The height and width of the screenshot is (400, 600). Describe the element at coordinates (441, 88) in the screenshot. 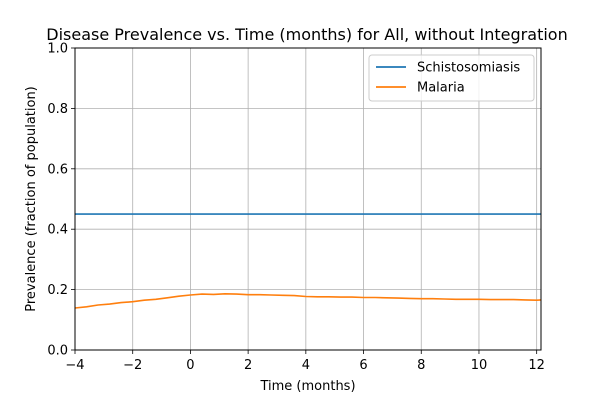

I see `legend-label-malaria: Malaria` at that location.